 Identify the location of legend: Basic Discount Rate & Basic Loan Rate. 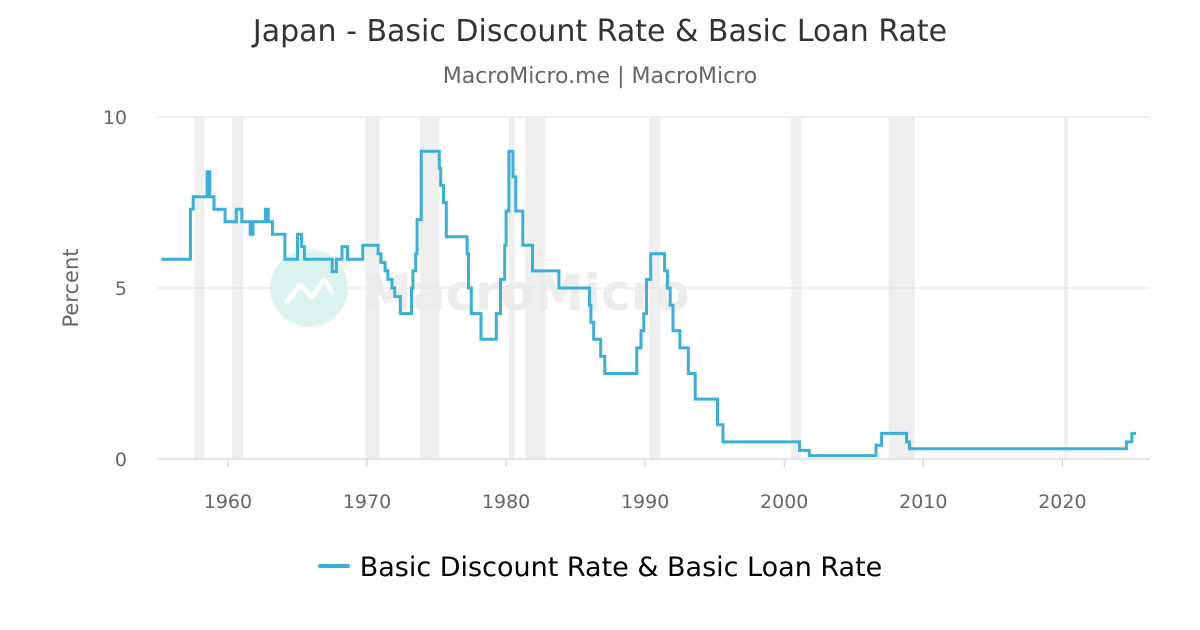
(600, 567).